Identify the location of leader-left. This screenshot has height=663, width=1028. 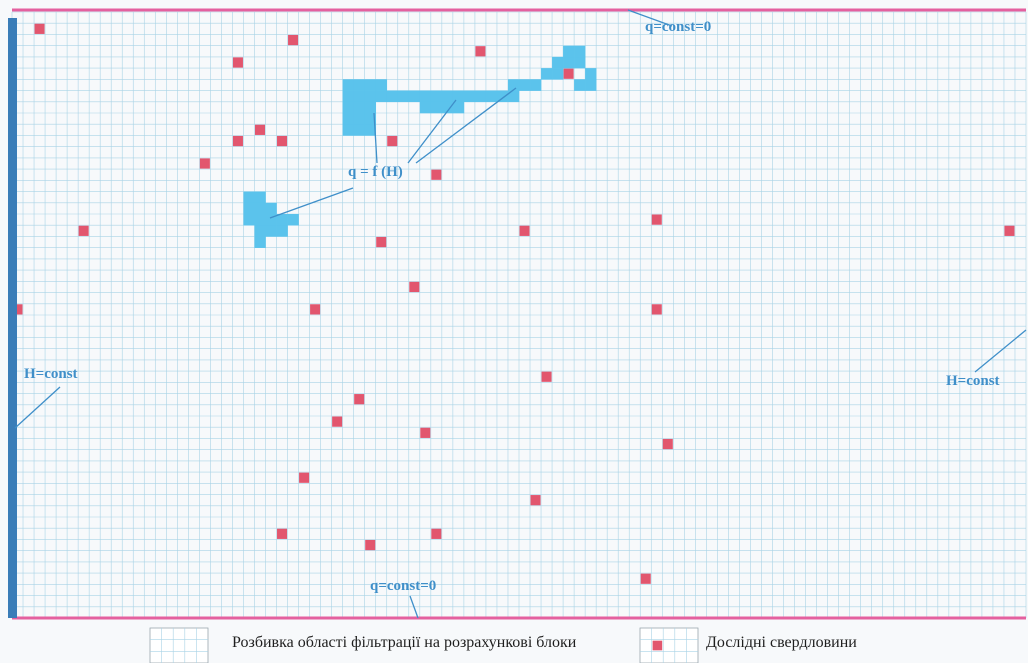
(37, 407).